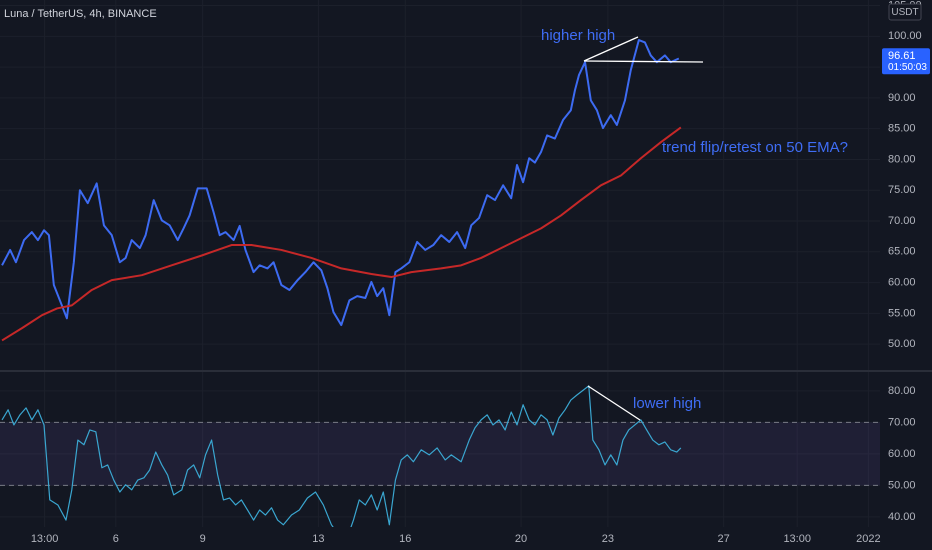 The width and height of the screenshot is (932, 550). I want to click on currency-box, so click(905, 12).